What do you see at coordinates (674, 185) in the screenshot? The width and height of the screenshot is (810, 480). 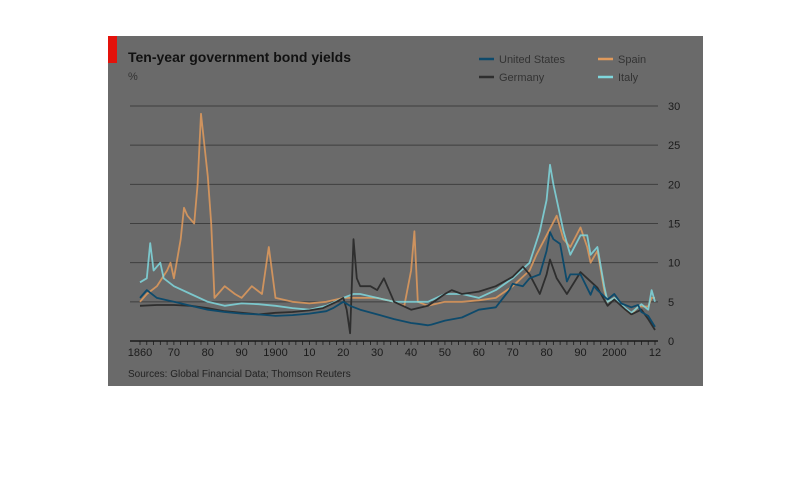 I see `y-tick-label: 20` at bounding box center [674, 185].